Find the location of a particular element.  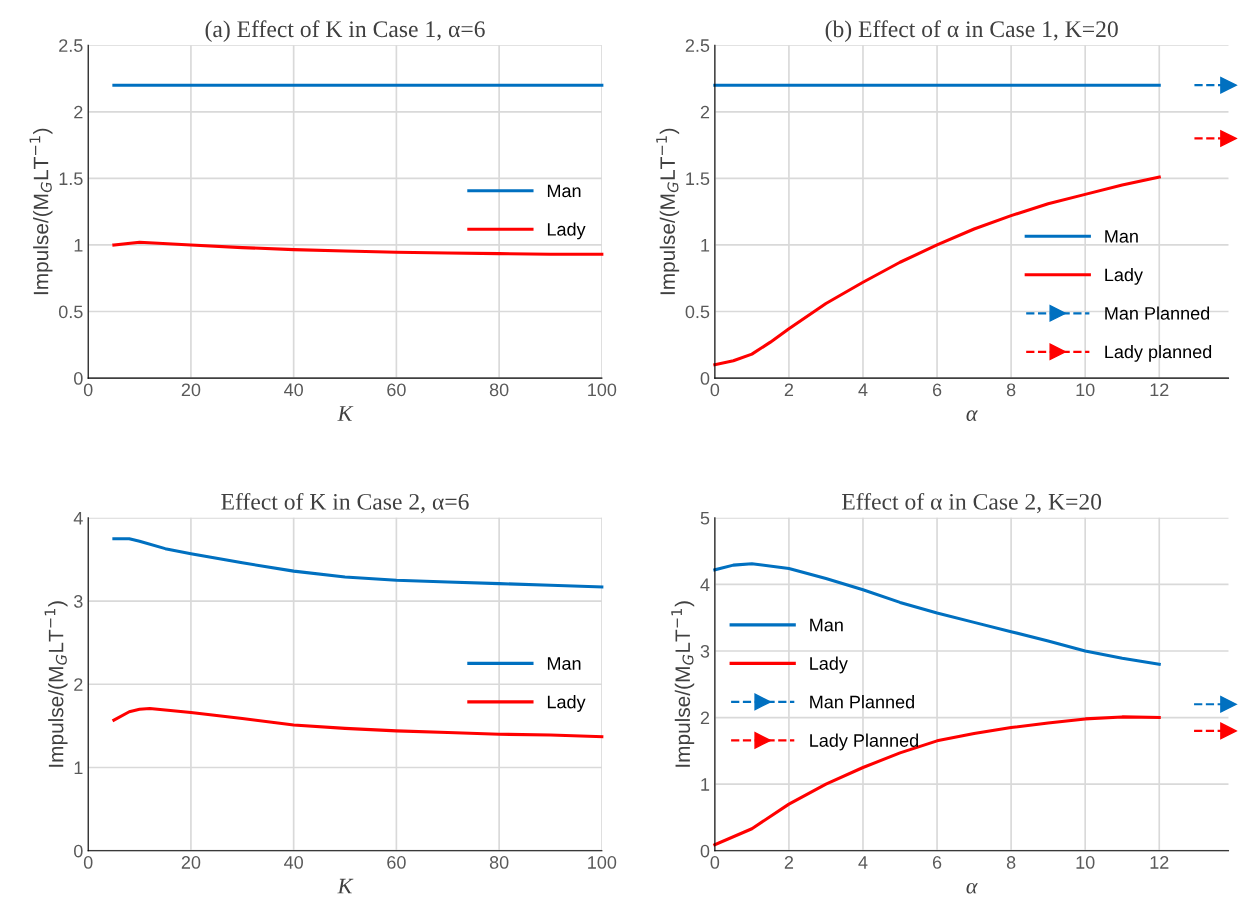

chart-title: Effect of K in Case 2, α=6 is located at coordinates (345, 503).